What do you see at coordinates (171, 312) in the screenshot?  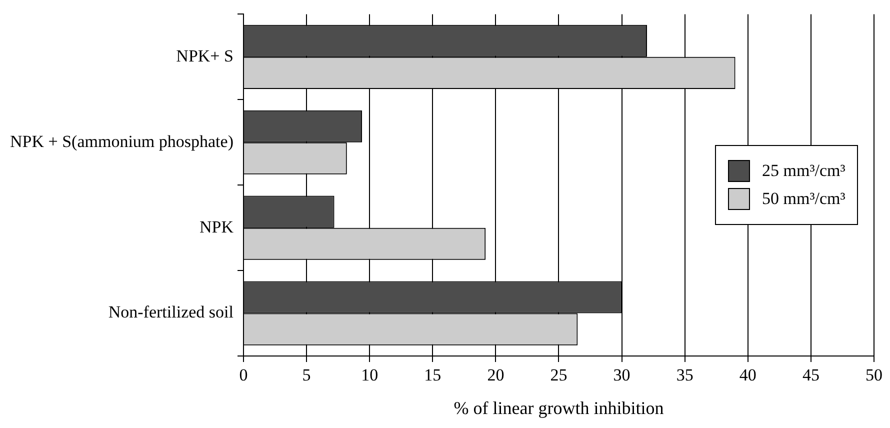 I see `y-tick-label: Non-fertilized soil` at bounding box center [171, 312].